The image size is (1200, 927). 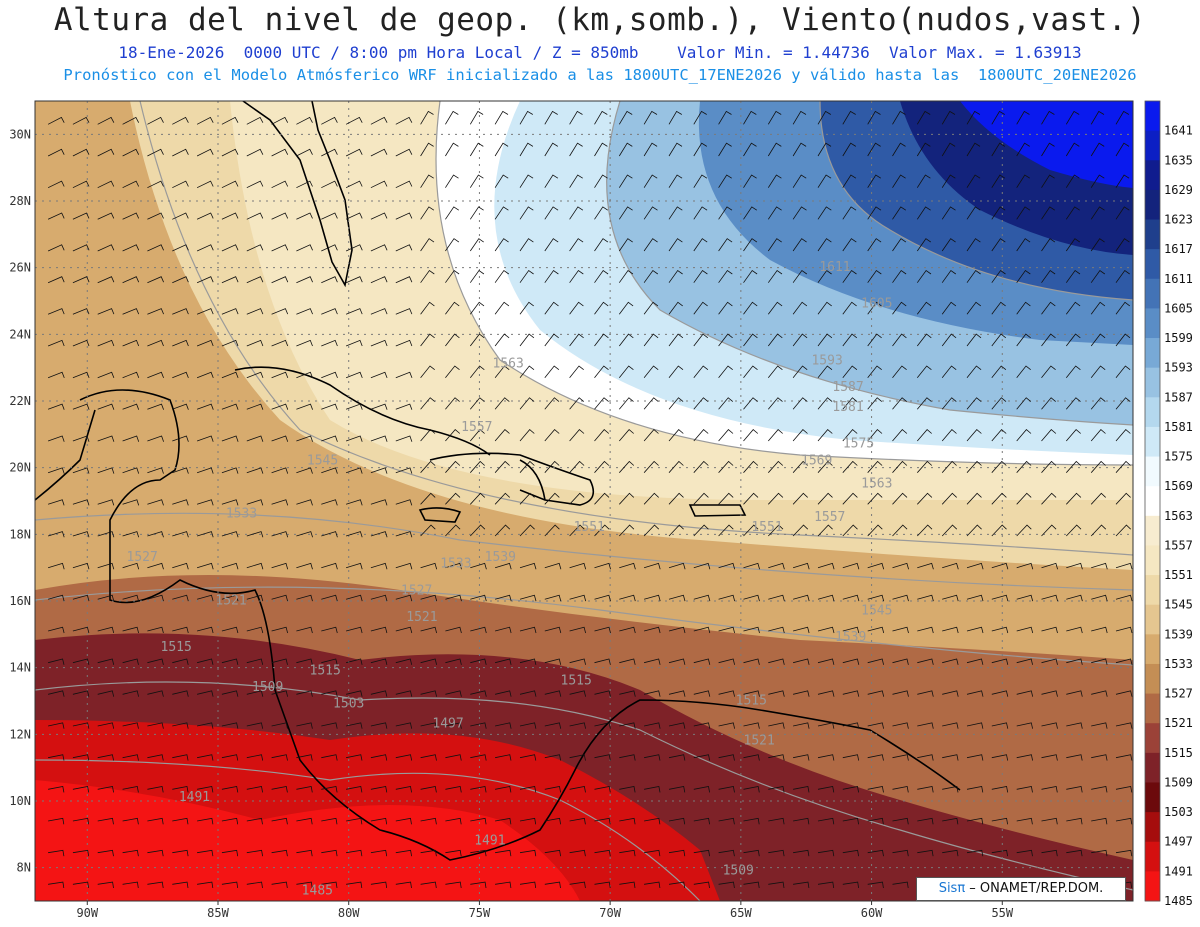 I want to click on contour-value-label: 1527, so click(x=142, y=557).